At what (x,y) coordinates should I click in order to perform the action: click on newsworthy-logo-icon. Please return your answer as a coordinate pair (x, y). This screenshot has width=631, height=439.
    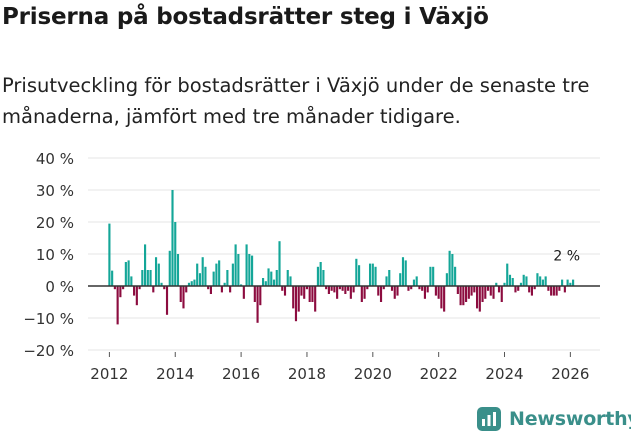
    Looking at the image, I should click on (489, 419).